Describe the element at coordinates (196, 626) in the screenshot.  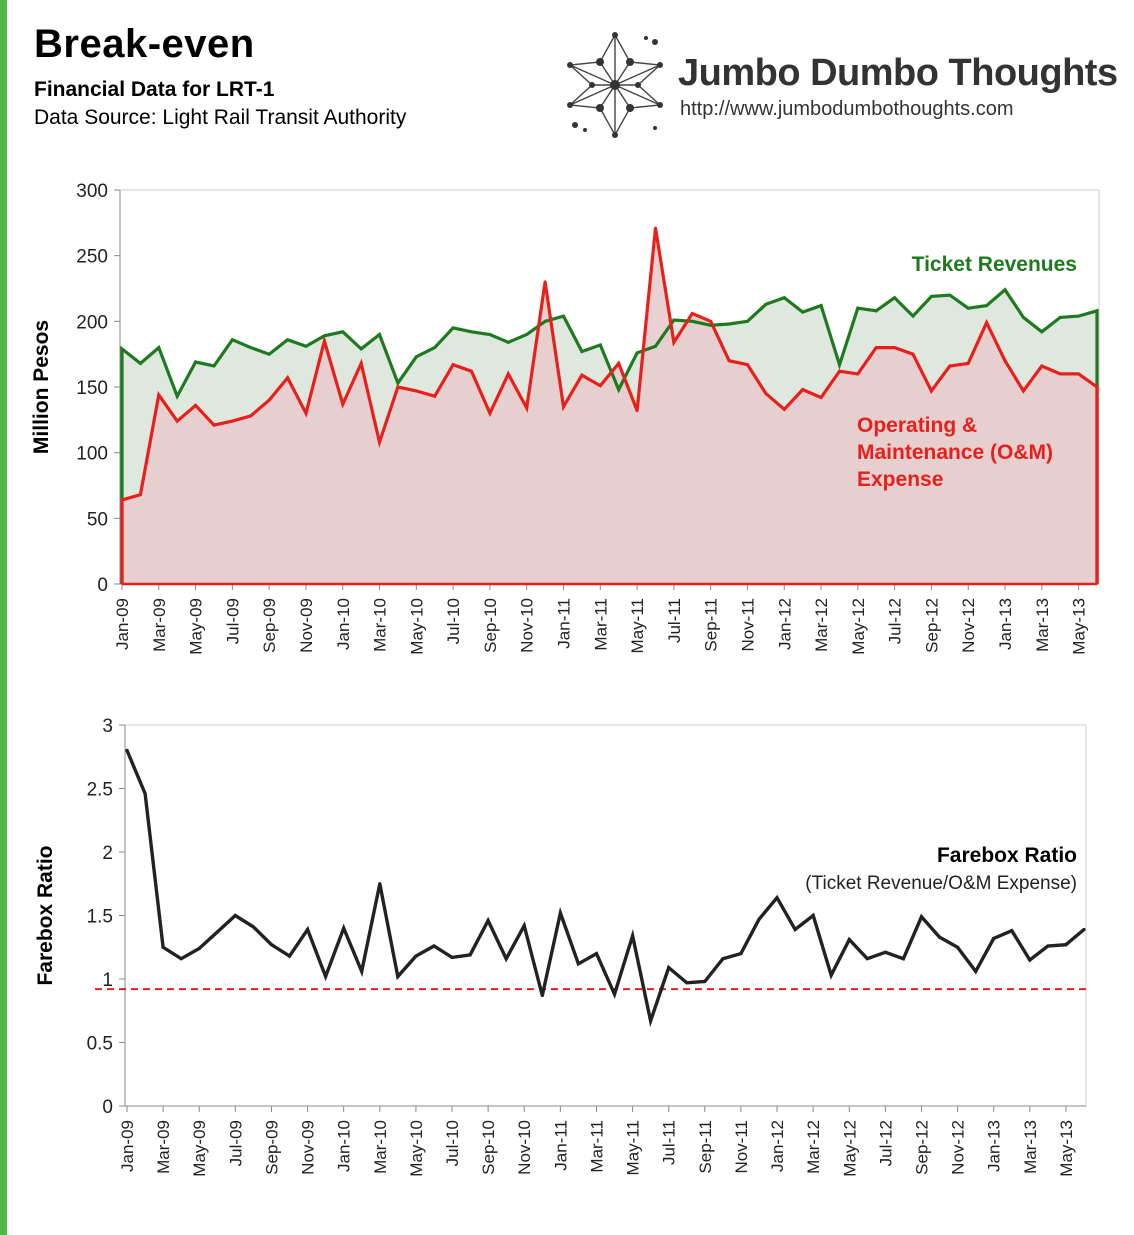
I see `x-tick-label: May-09` at that location.